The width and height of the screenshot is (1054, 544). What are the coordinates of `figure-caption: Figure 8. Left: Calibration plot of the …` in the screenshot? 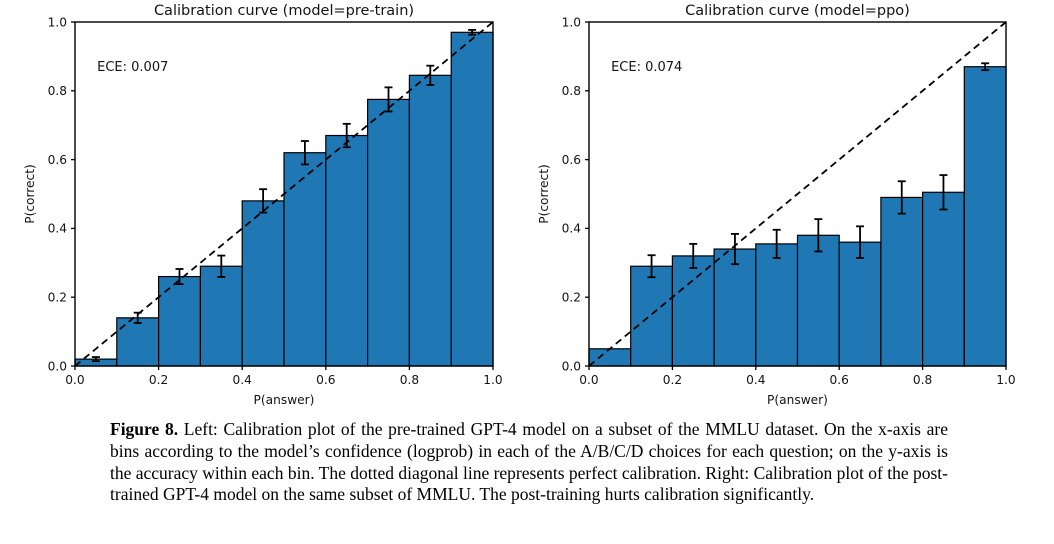 It's located at (529, 462).